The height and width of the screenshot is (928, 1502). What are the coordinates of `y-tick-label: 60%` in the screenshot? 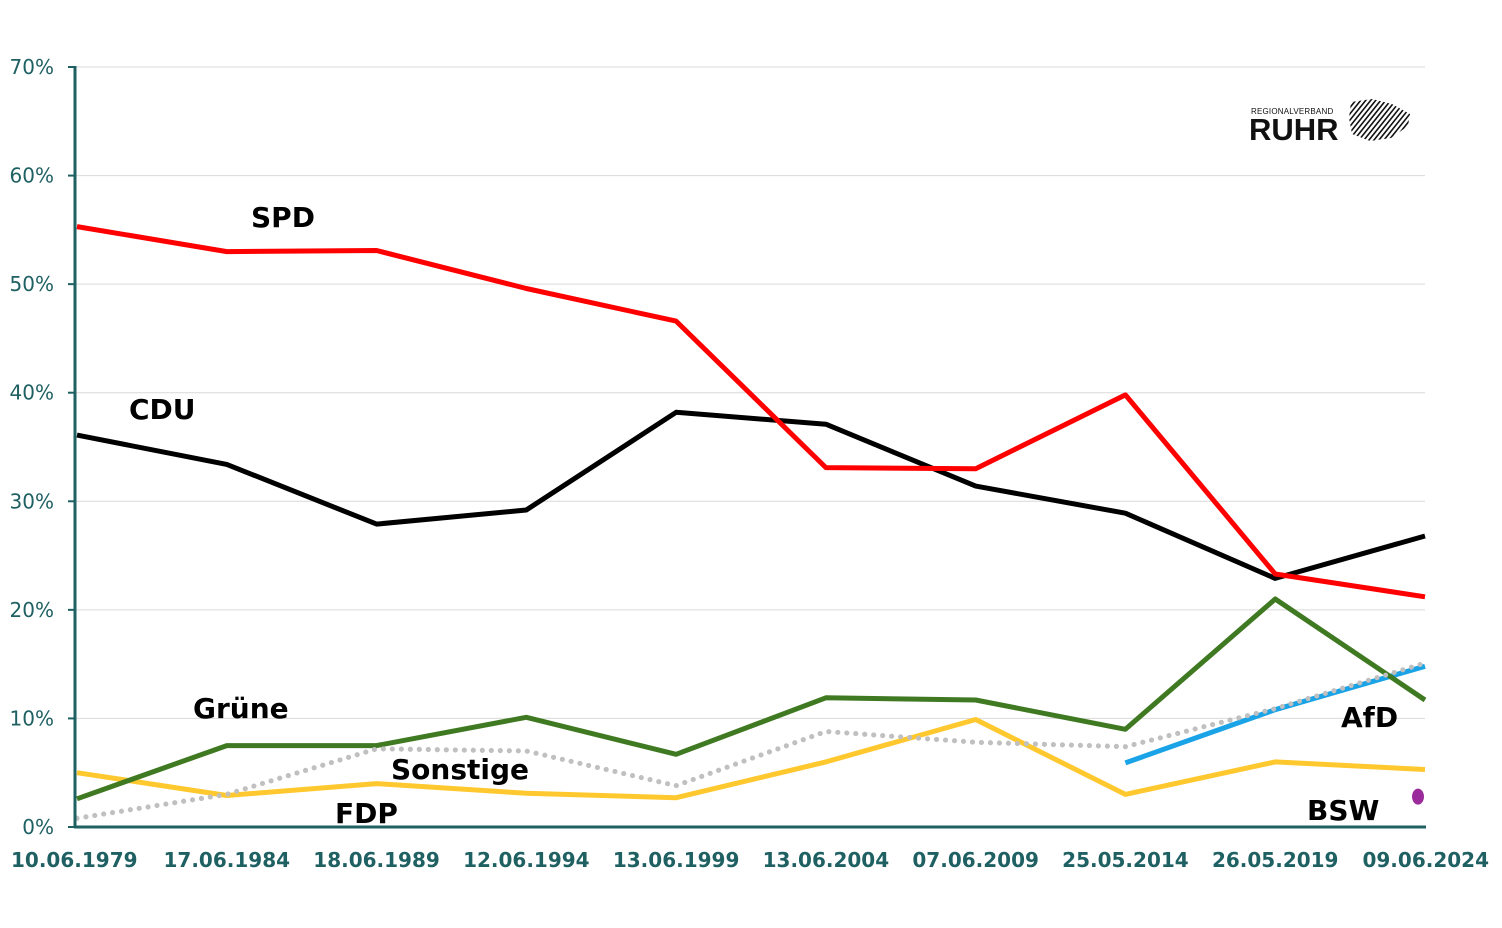 It's located at (32, 176).